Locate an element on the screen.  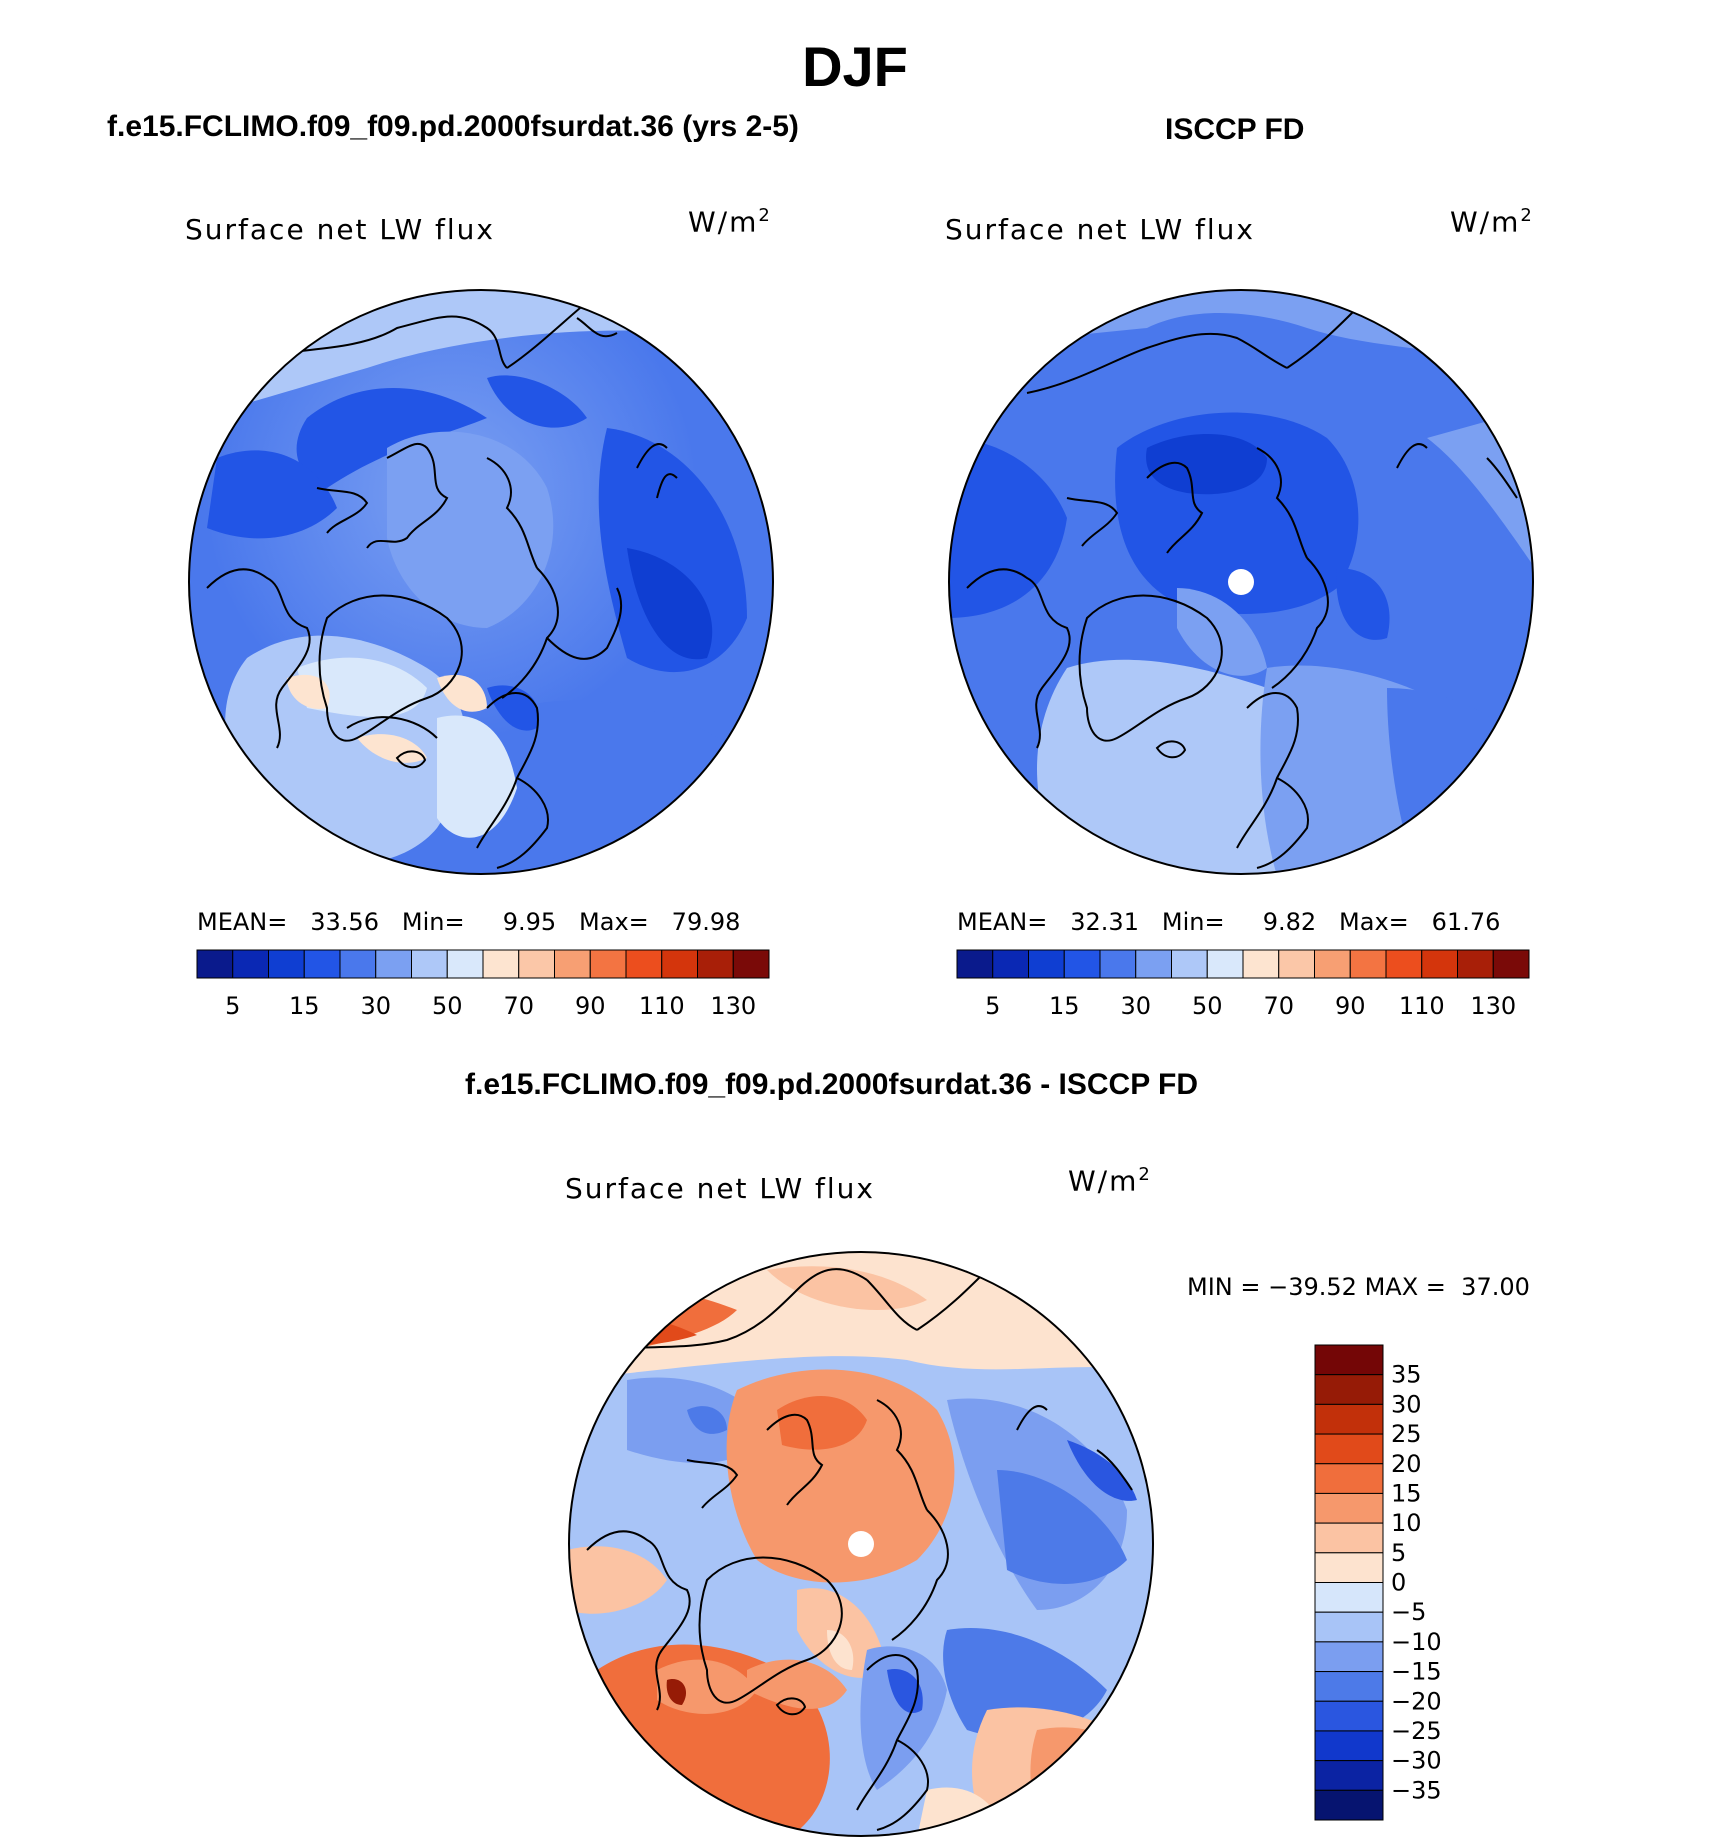
model-colorbar-tick-label: 50 is located at coordinates (447, 1006).